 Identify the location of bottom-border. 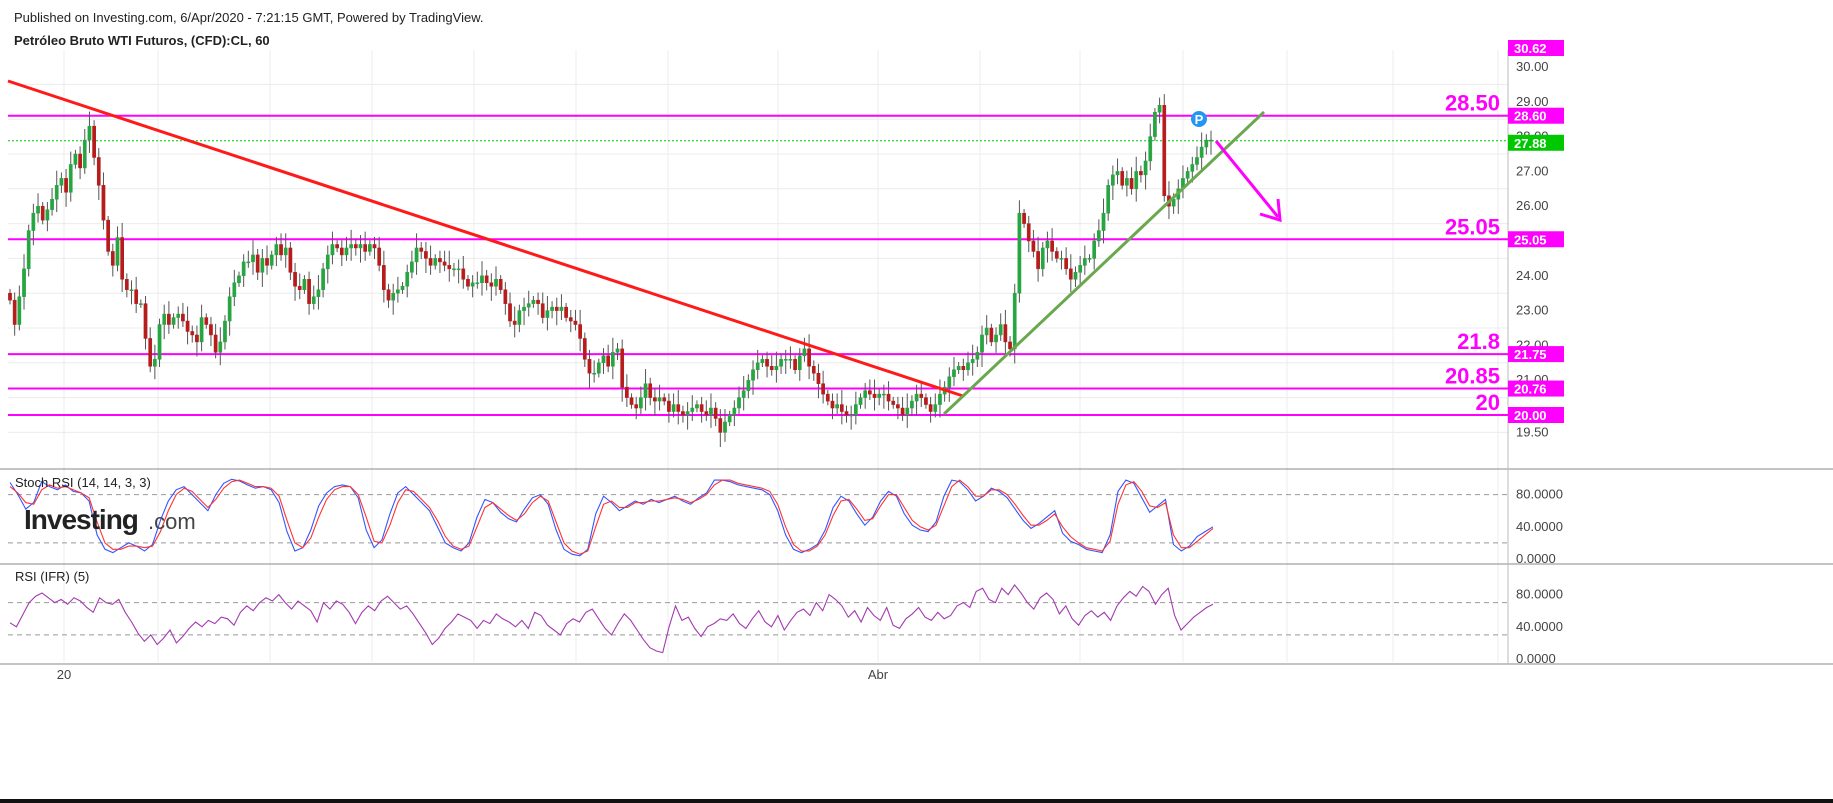
(916, 801).